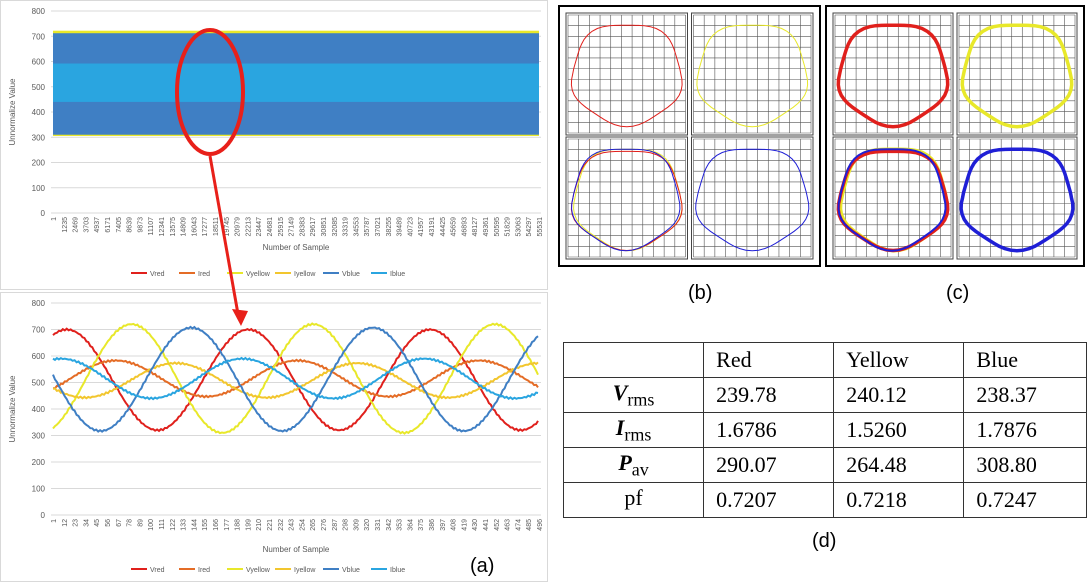 This screenshot has height=588, width=1087. I want to click on x-tick-label: 353, so click(400, 525).